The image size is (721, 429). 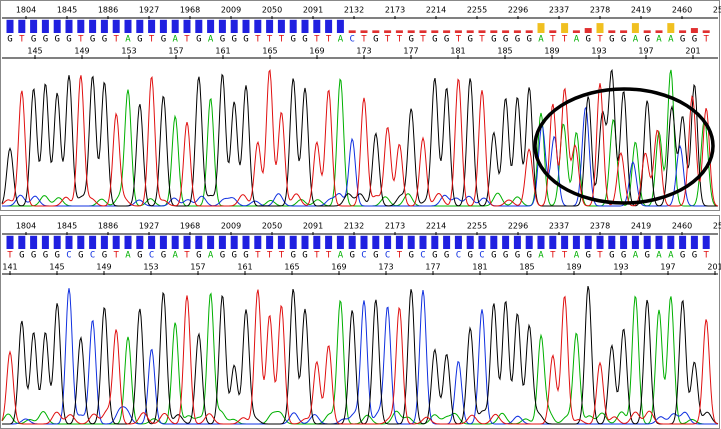 What do you see at coordinates (222, 51) in the screenshot?
I see `base-number: 161` at bounding box center [222, 51].